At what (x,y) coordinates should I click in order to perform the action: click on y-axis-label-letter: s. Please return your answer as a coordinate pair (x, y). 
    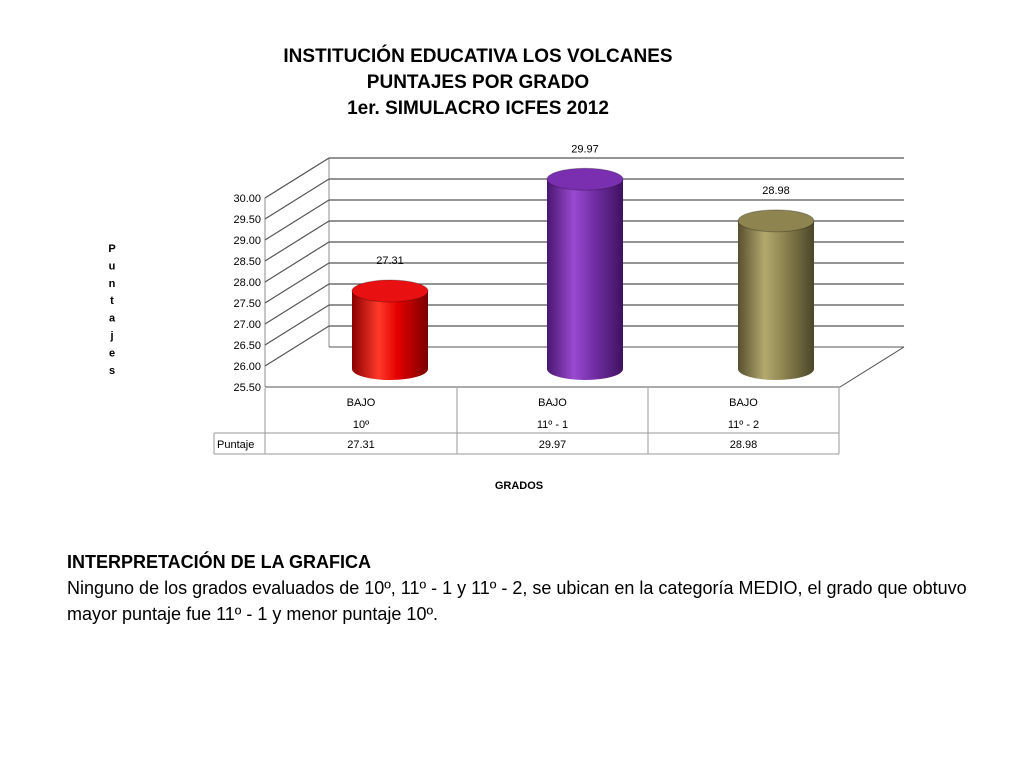
    Looking at the image, I should click on (112, 371).